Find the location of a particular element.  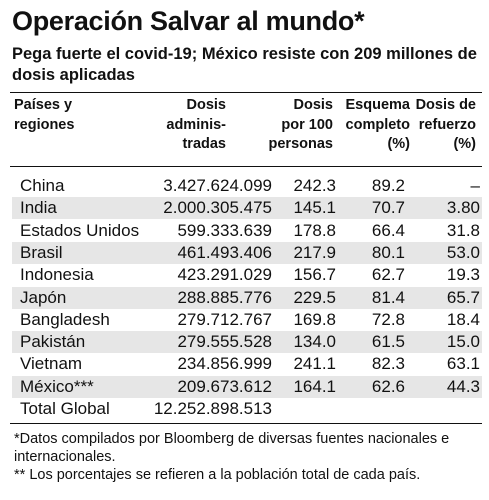

header-booster-line: (%) is located at coordinates (464, 144).